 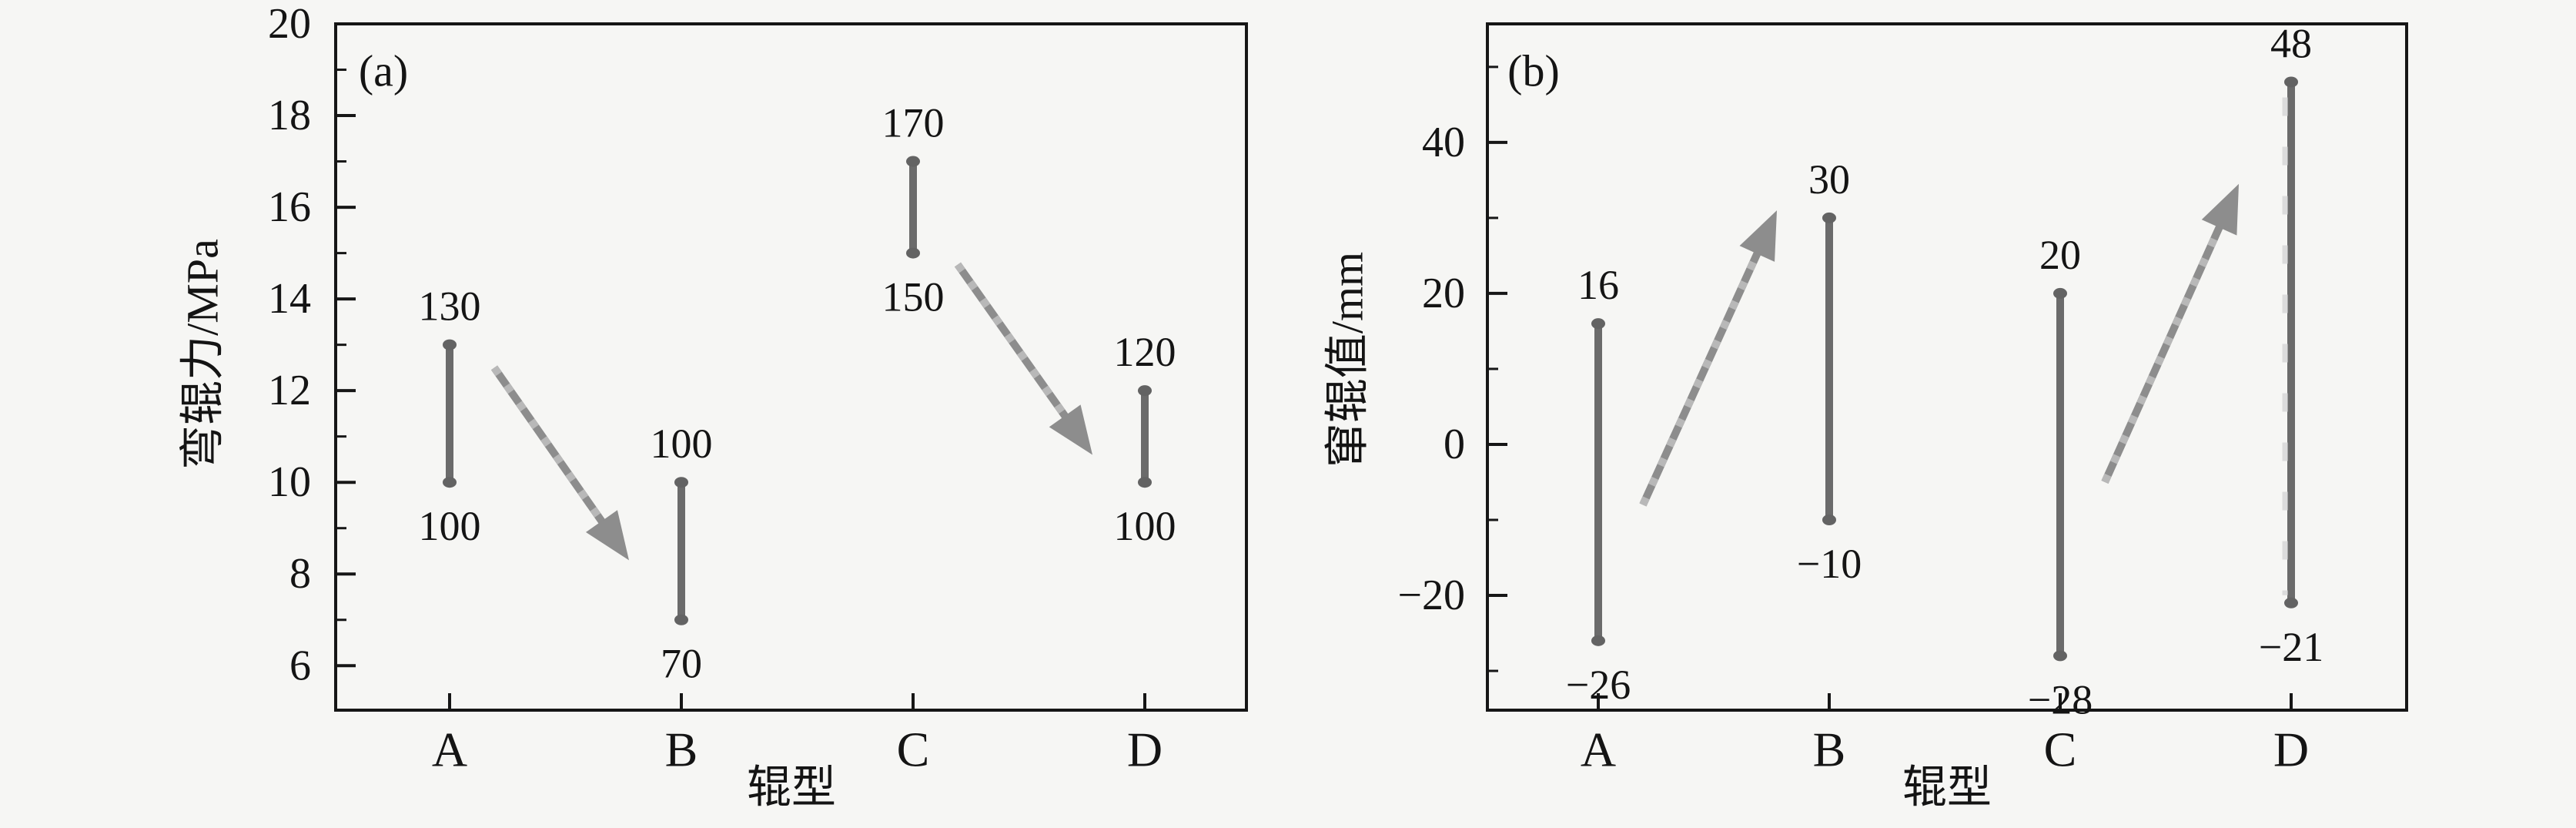 What do you see at coordinates (290, 390) in the screenshot?
I see `y-tick-label: 12` at bounding box center [290, 390].